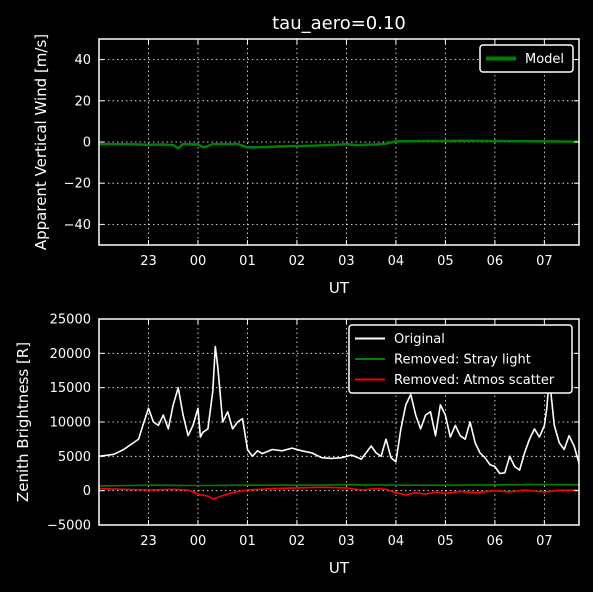 The height and width of the screenshot is (592, 593). Describe the element at coordinates (77, 184) in the screenshot. I see `y-tick-label: −20` at that location.